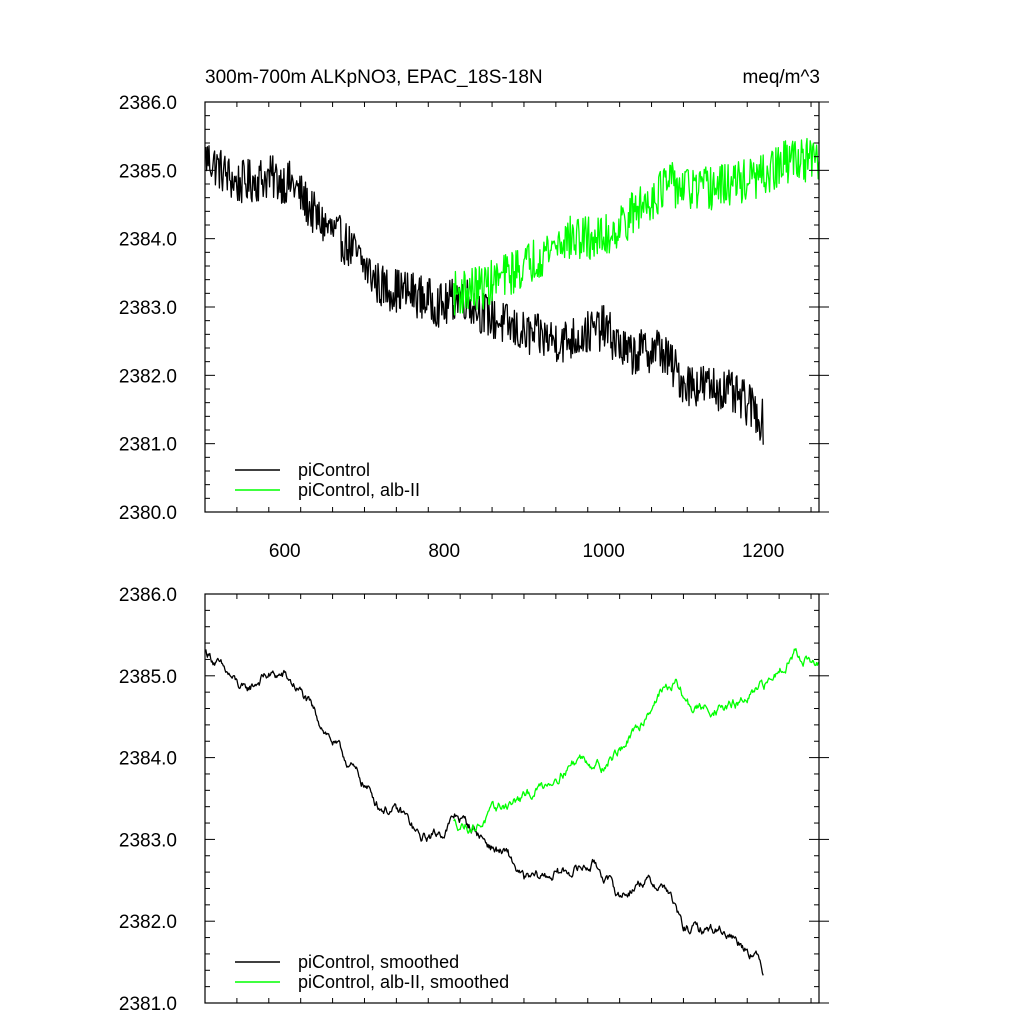 The image size is (1024, 1024). Describe the element at coordinates (636, 741) in the screenshot. I see `bottom-series-line-alb-ii` at that location.